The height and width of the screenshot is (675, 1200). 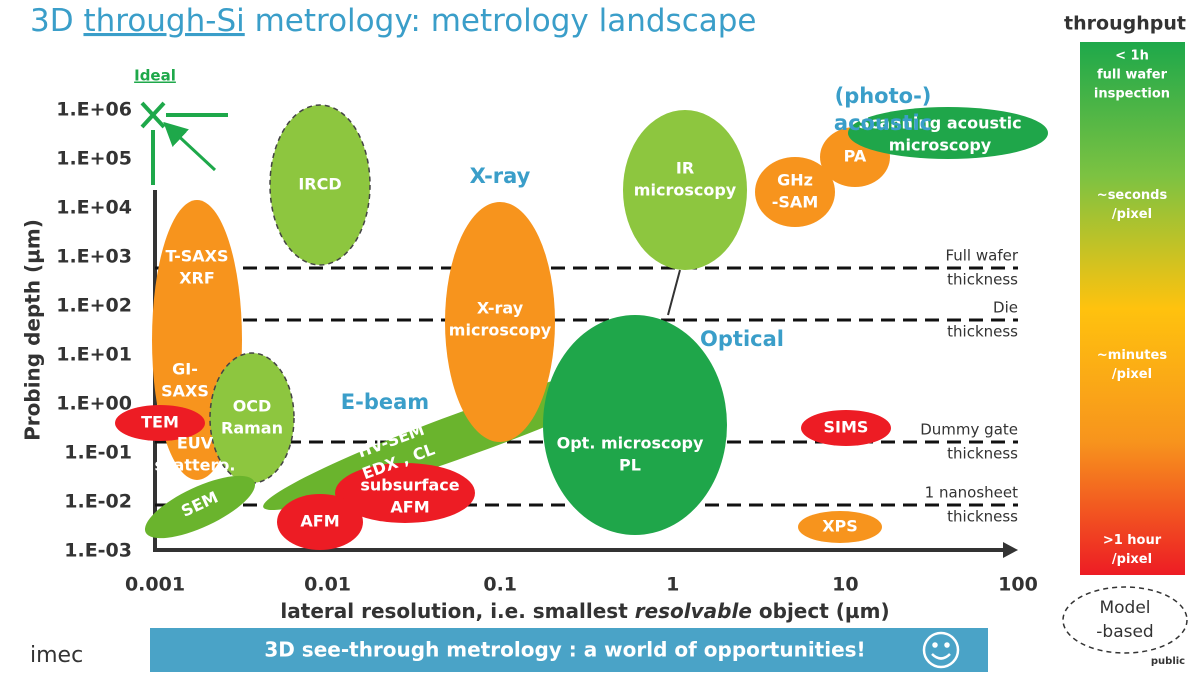 What do you see at coordinates (685, 179) in the screenshot?
I see `region-label-group: IR microscopy` at bounding box center [685, 179].